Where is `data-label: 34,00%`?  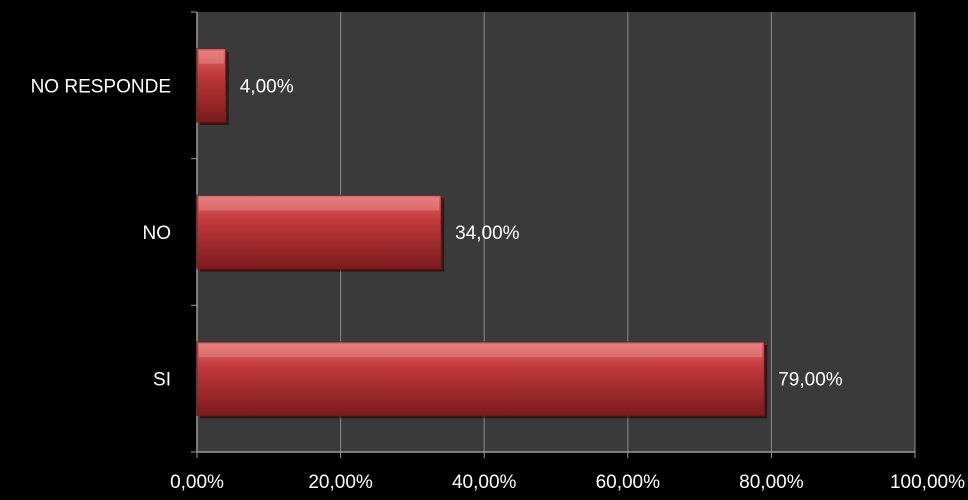
data-label: 34,00% is located at coordinates (487, 233).